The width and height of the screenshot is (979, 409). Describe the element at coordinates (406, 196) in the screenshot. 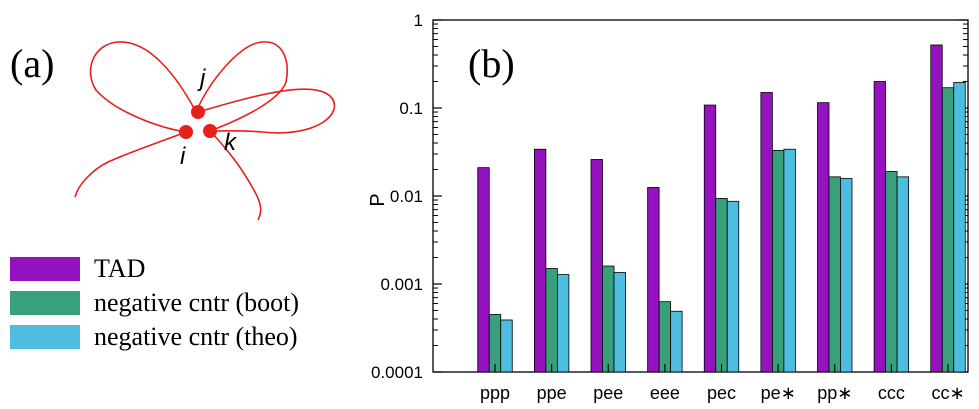

I see `y-tick-label: 0.01` at that location.